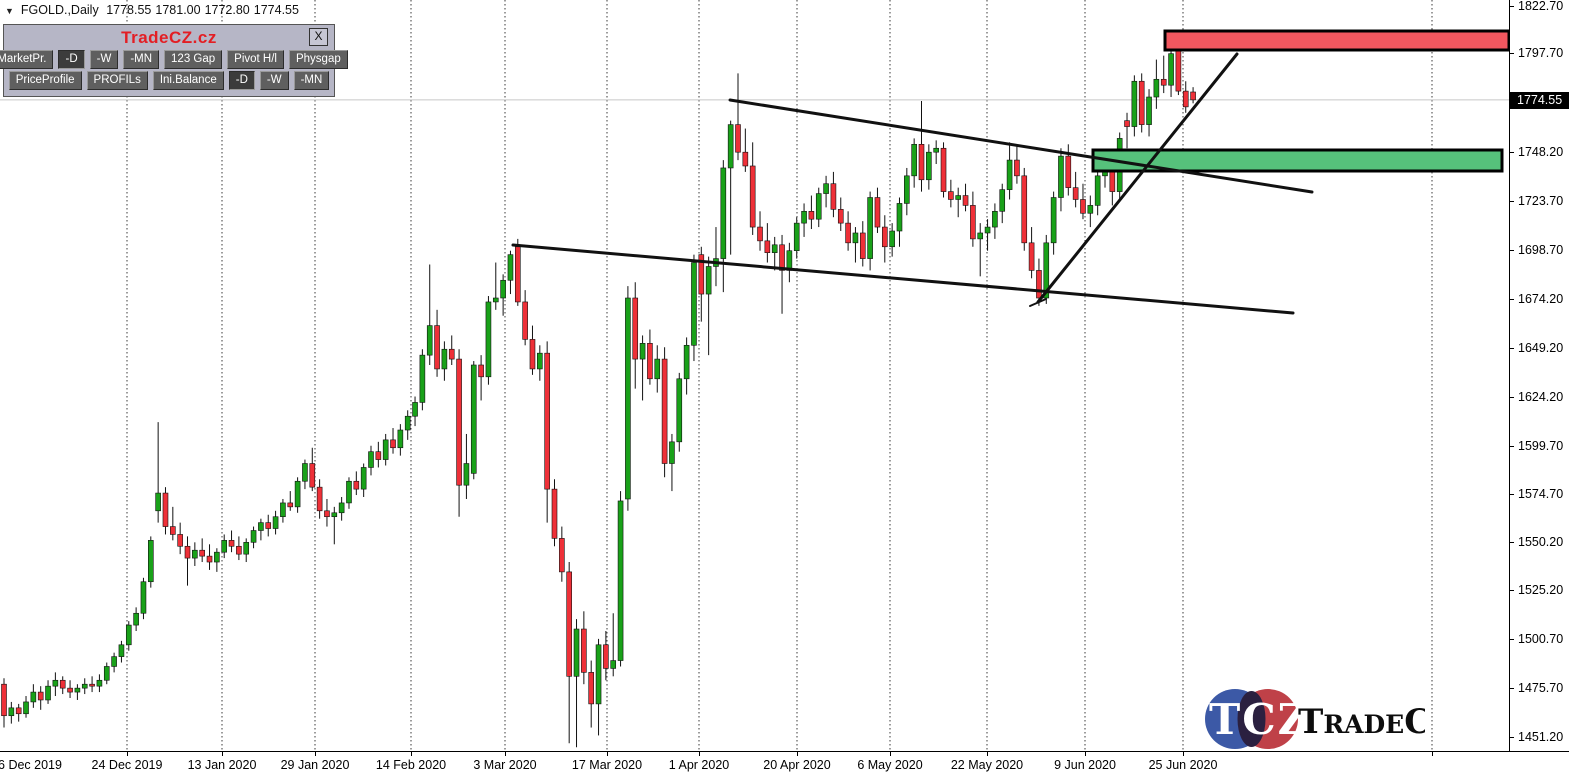 The height and width of the screenshot is (779, 1569). What do you see at coordinates (127, 765) in the screenshot?
I see `time-axis-label: 24 Dec 2019` at bounding box center [127, 765].